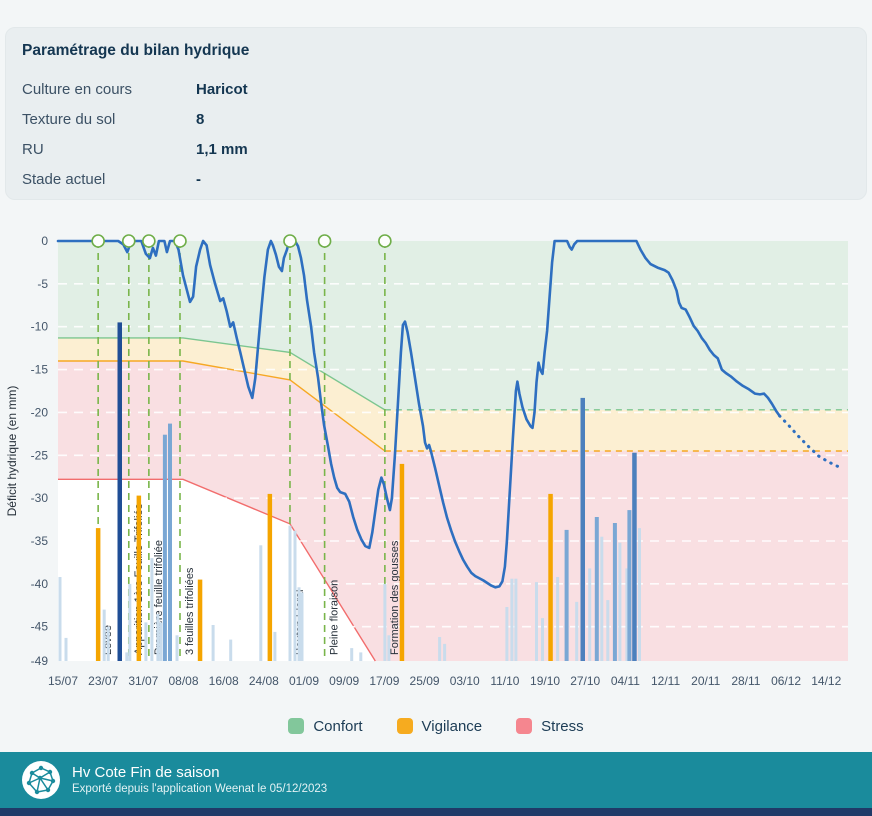 The image size is (872, 816). I want to click on export-title: Hv Cote Fin de saison, so click(146, 772).